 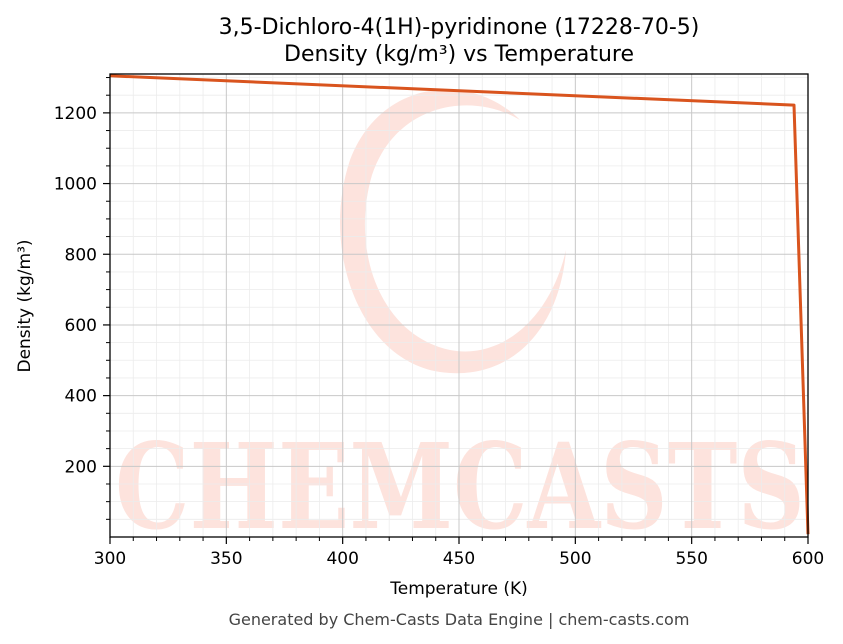 What do you see at coordinates (459, 54) in the screenshot?
I see `chart-subtitle: Density (kg/m³) vs Temperature` at bounding box center [459, 54].